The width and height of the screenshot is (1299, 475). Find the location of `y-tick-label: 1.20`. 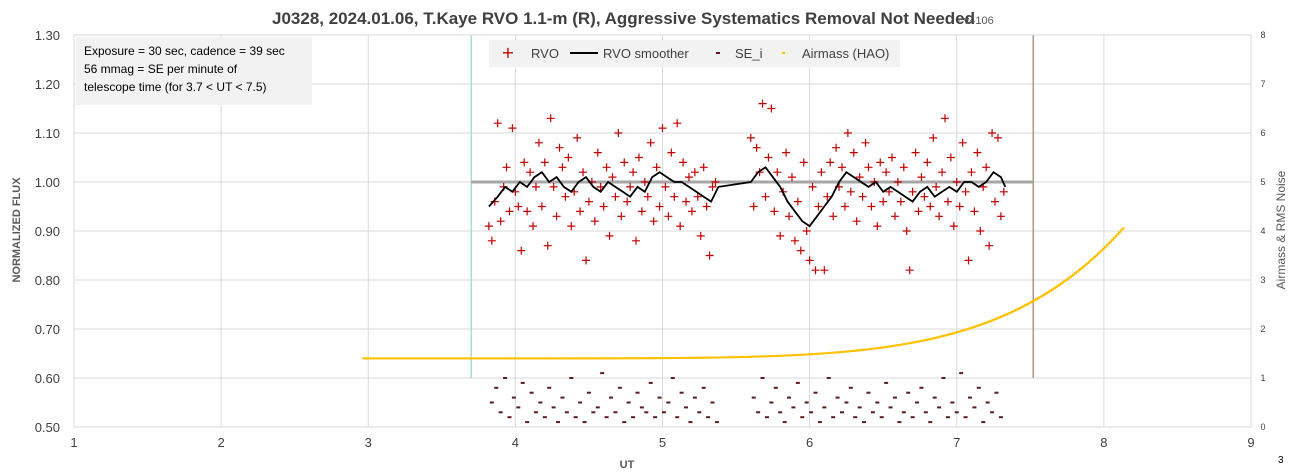

y-tick-label: 1.20 is located at coordinates (47, 84).